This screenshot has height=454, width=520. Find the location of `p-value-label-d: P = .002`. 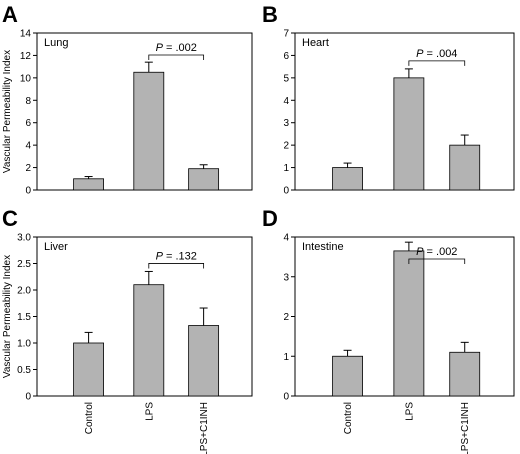

p-value-label-d: P = .002 is located at coordinates (436, 252).